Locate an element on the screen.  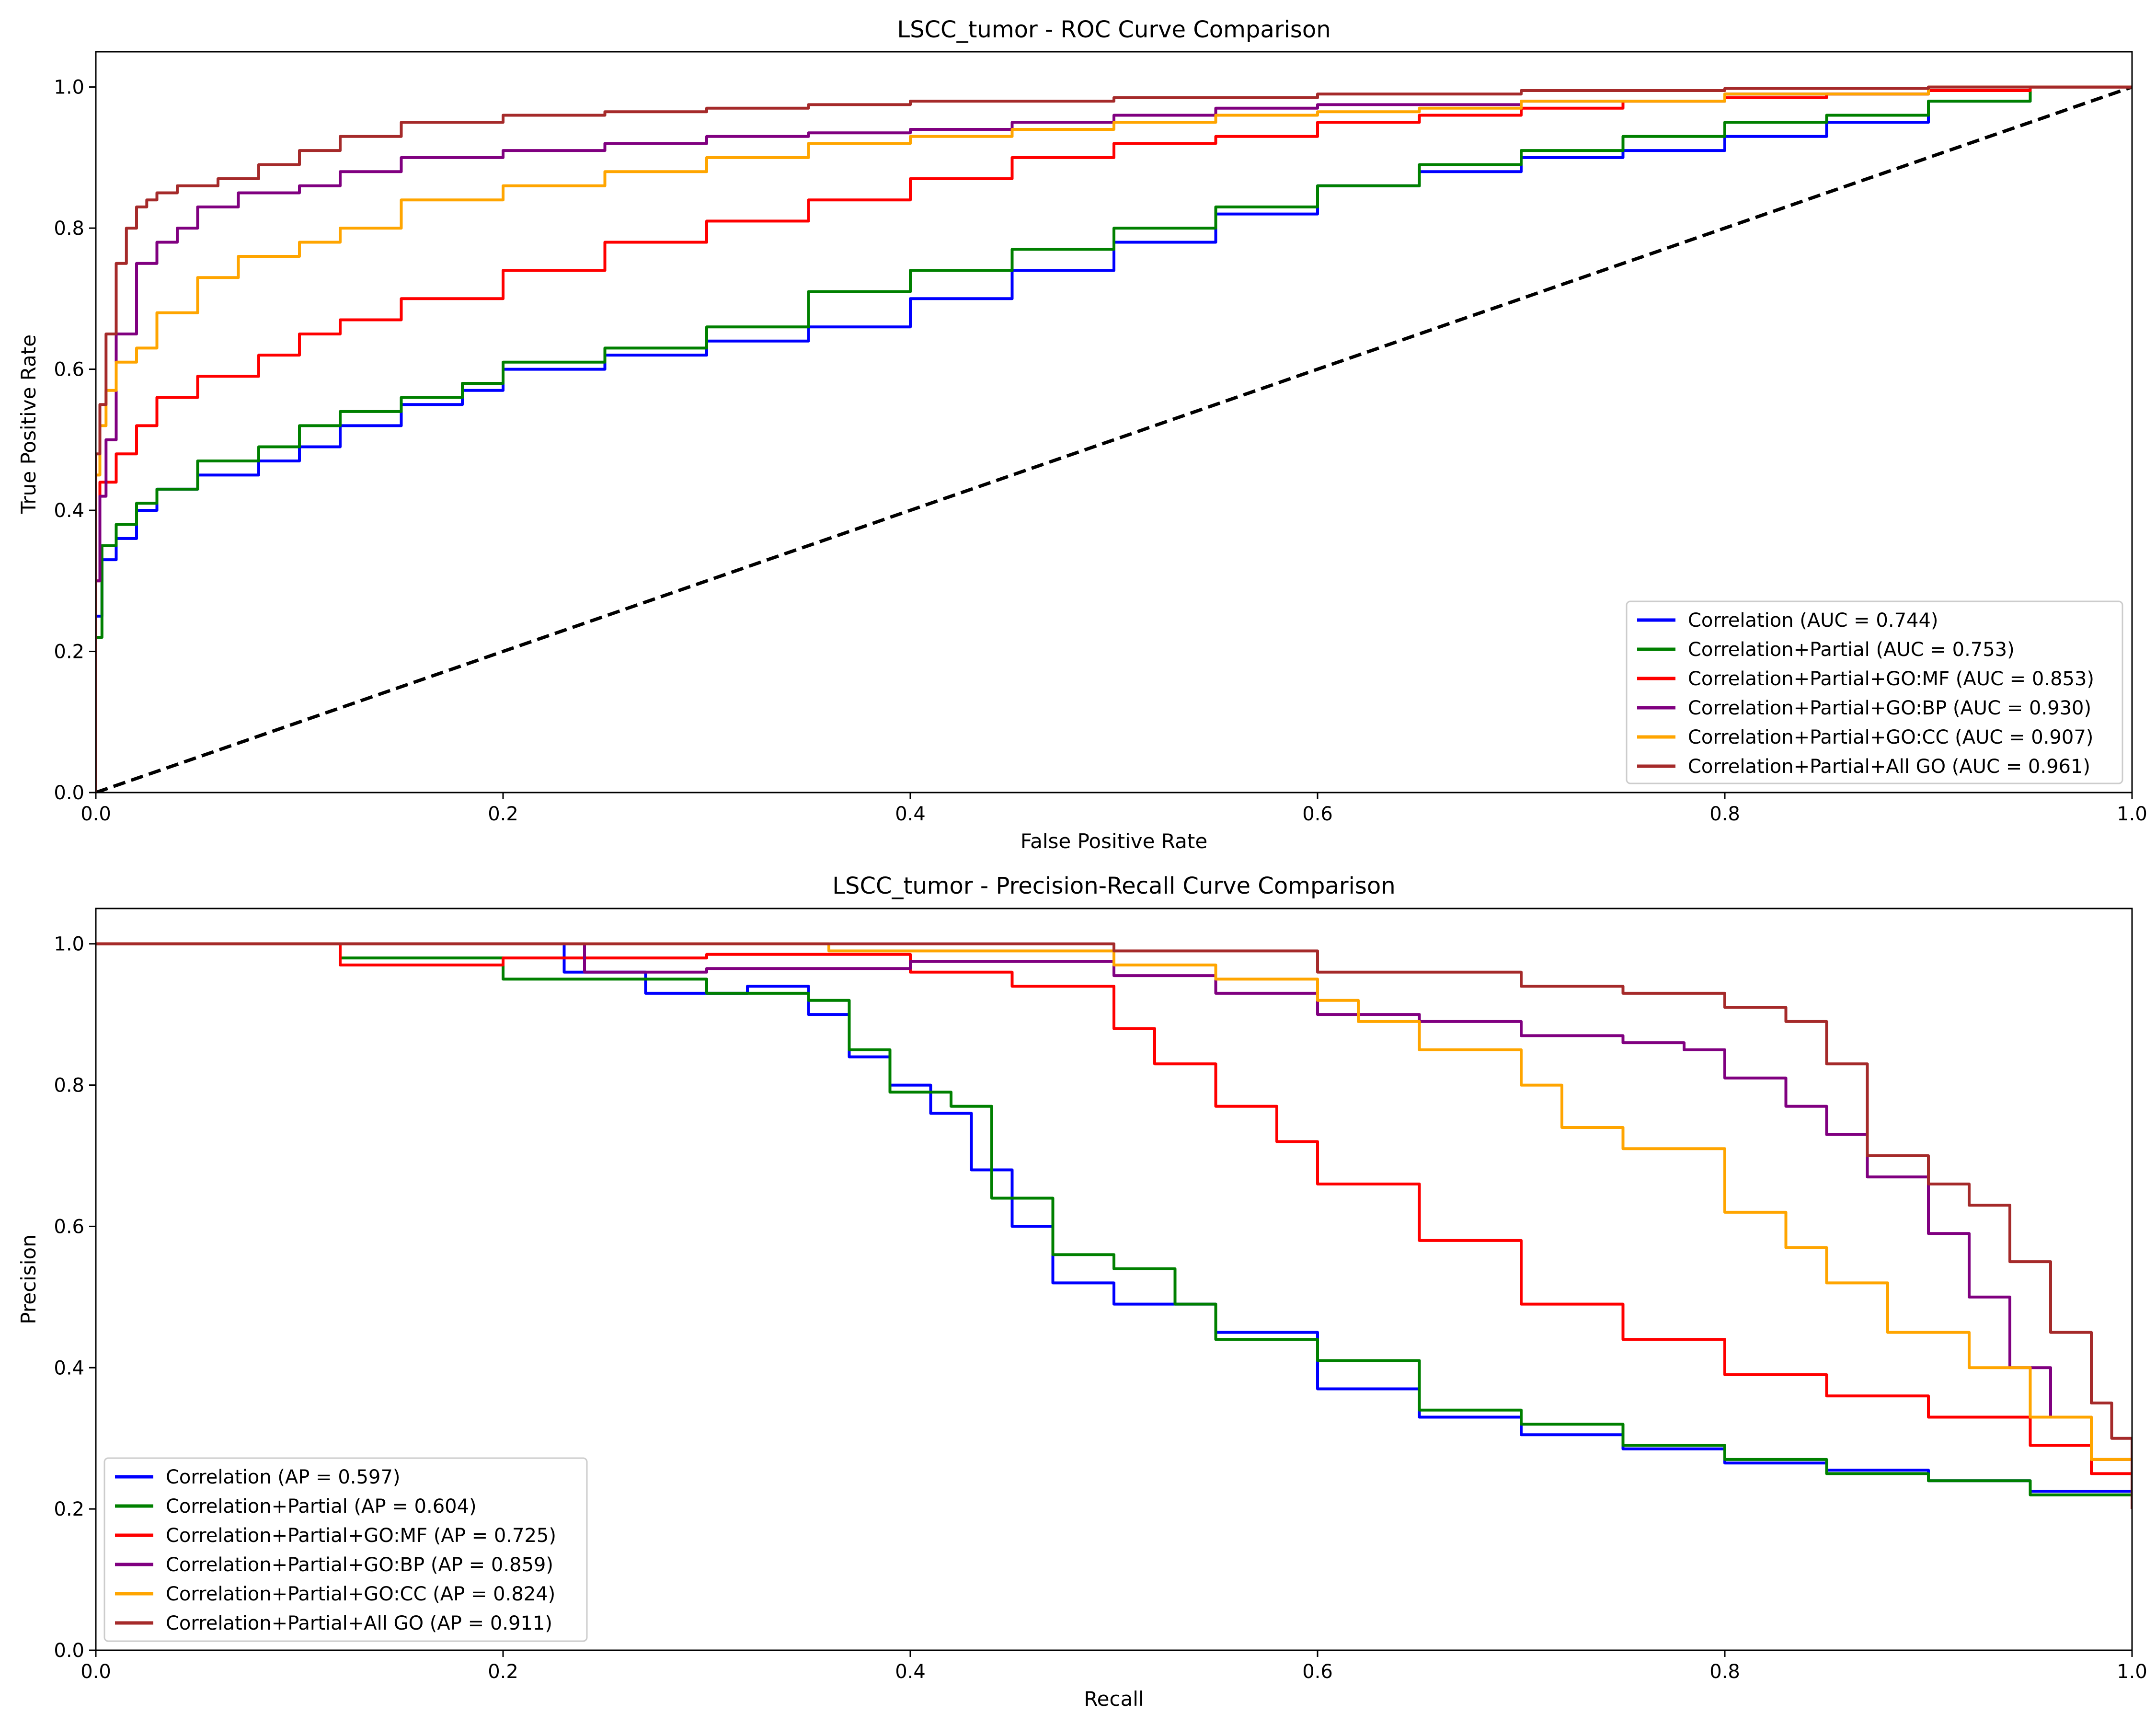
roc-x-tick-label: 0.8 is located at coordinates (1724, 814).